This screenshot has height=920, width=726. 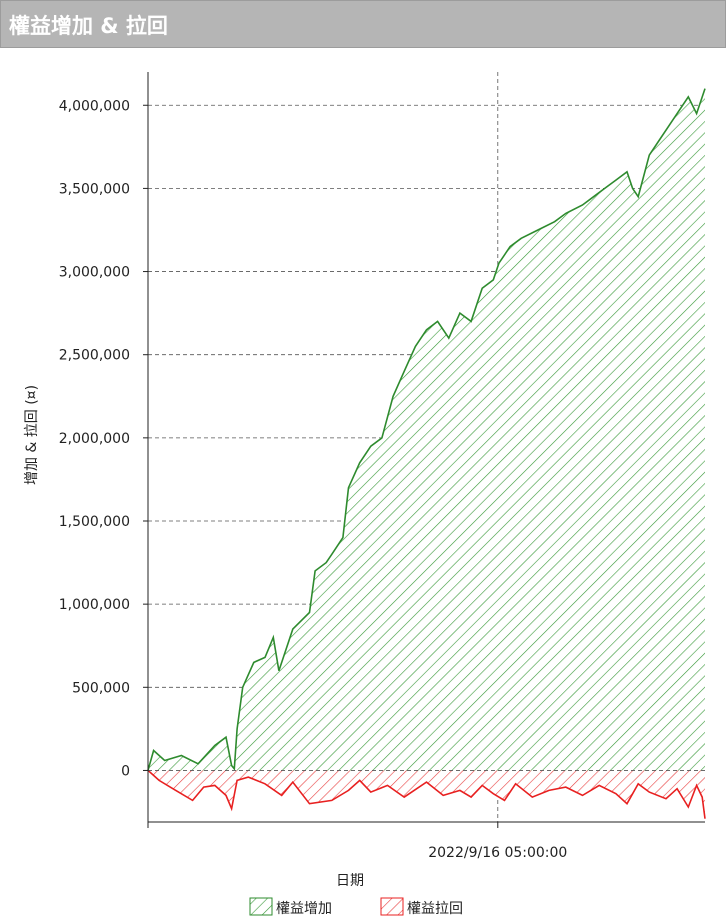 I want to click on y-tick-label: 0, so click(x=125, y=771).